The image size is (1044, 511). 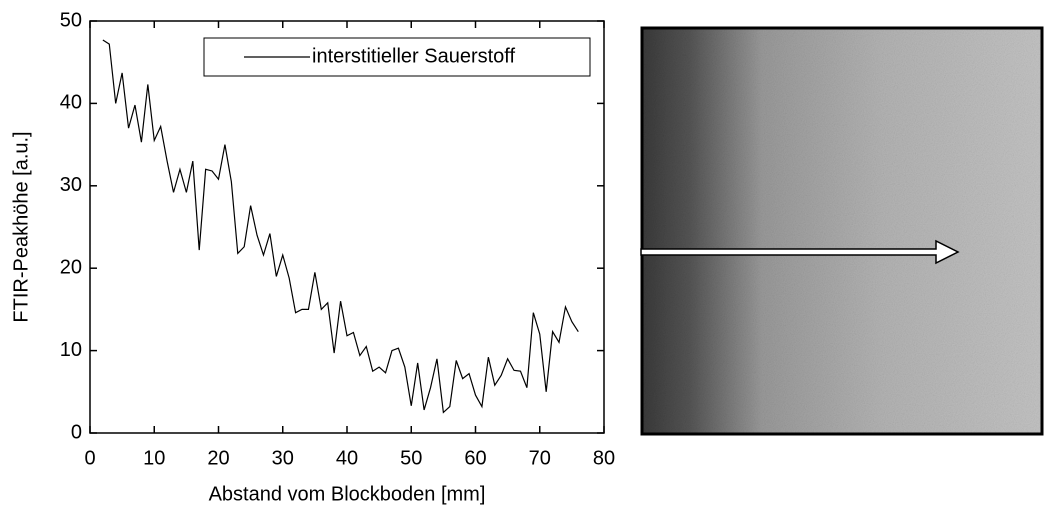 I want to click on y-tick-label: 40, so click(x=71, y=103).